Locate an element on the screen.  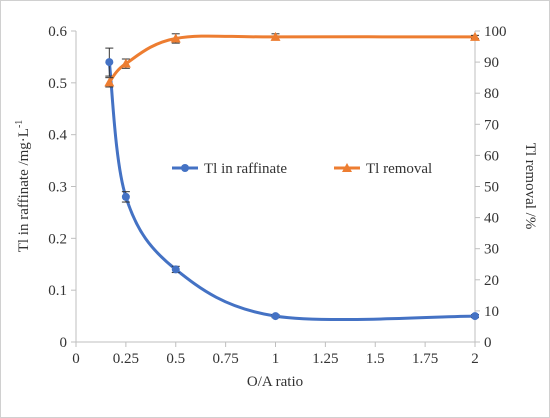
y-left-tick-label: 0.1 is located at coordinates (57, 291).